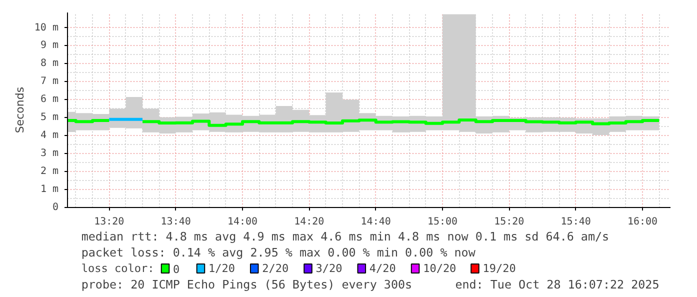 This screenshot has width=697, height=297. I want to click on y-tick-label: 5 m, so click(49, 118).